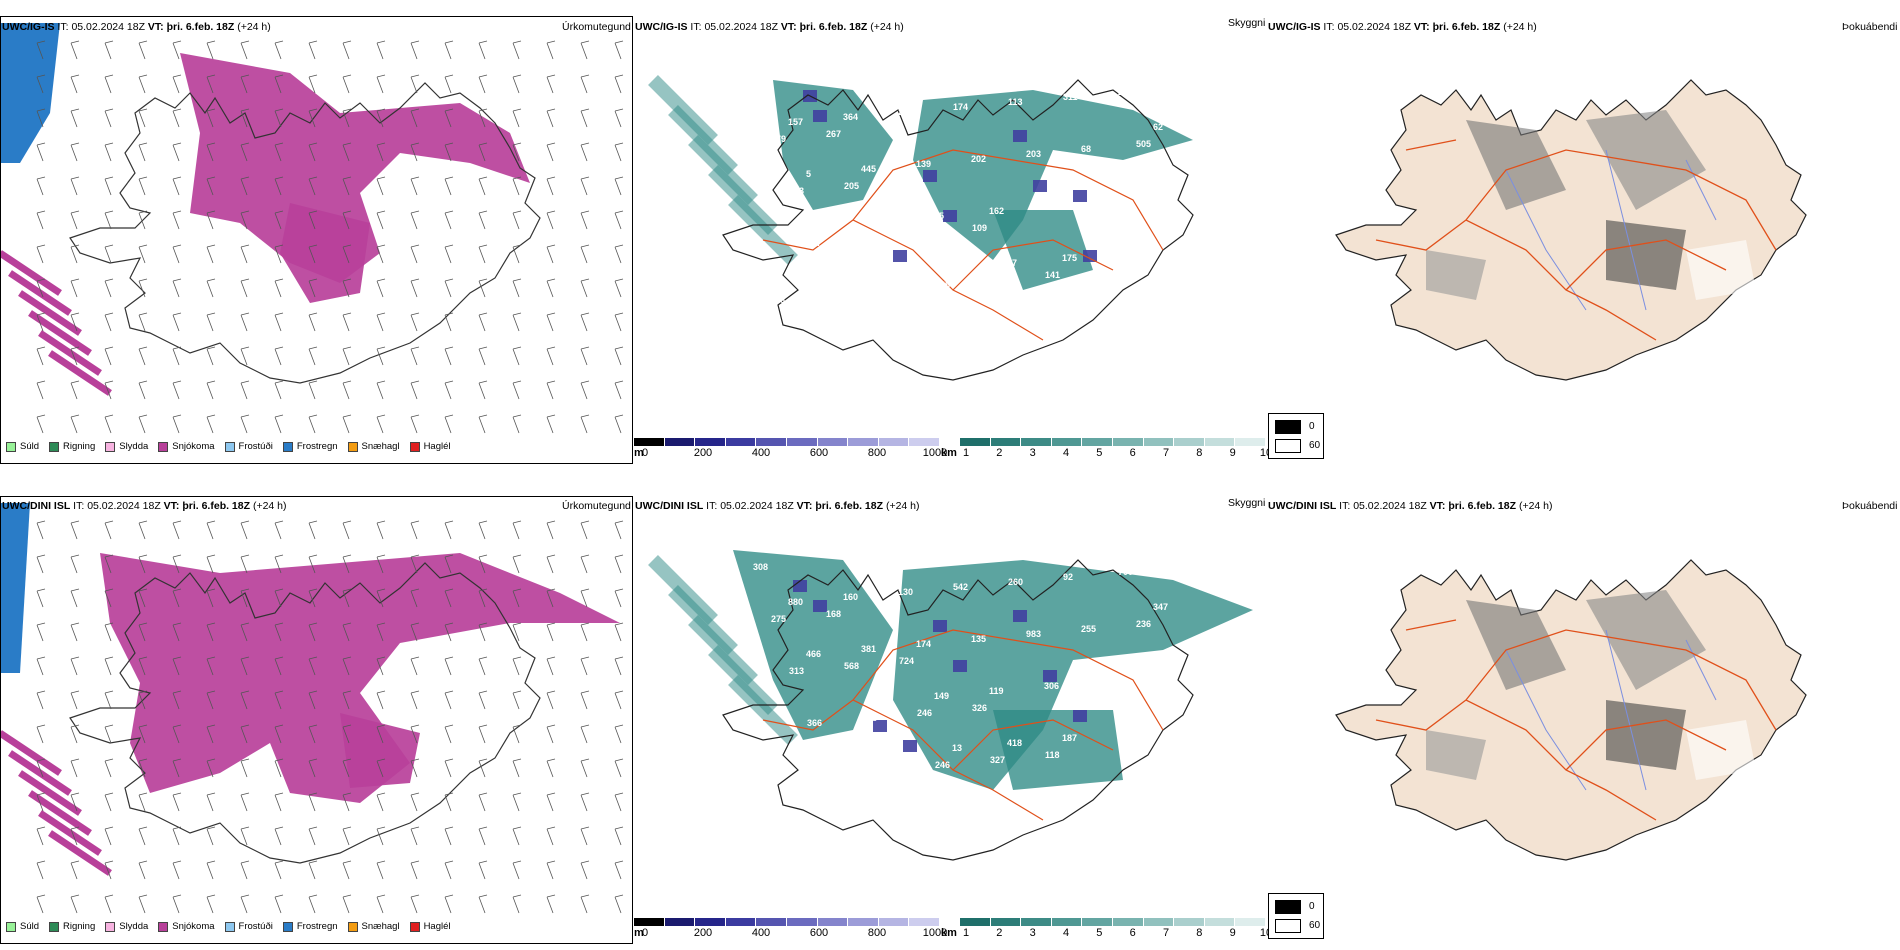 This screenshot has height=950, width=1900. I want to click on legend-swatch, so click(414, 926).